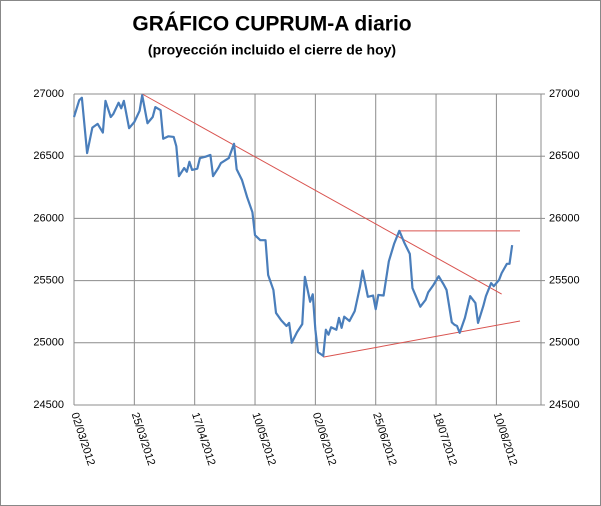 The width and height of the screenshot is (601, 506). Describe the element at coordinates (271, 24) in the screenshot. I see `chart-title: GRÁFICO CUPRUM-A diario` at that location.